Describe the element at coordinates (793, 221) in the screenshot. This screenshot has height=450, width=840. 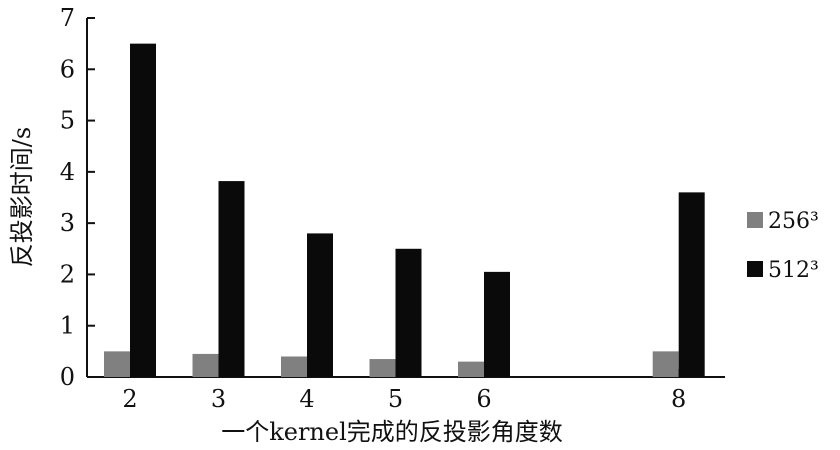
I see `legend-label-256: 256³` at that location.